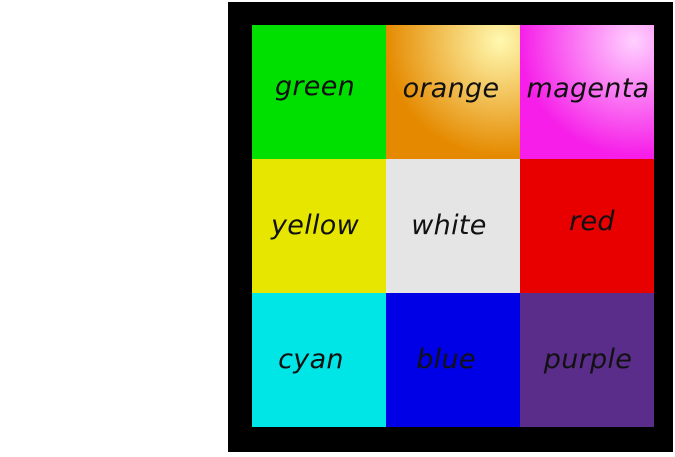 The image size is (675, 457). I want to click on cell-label-magenta: magenta, so click(588, 88).